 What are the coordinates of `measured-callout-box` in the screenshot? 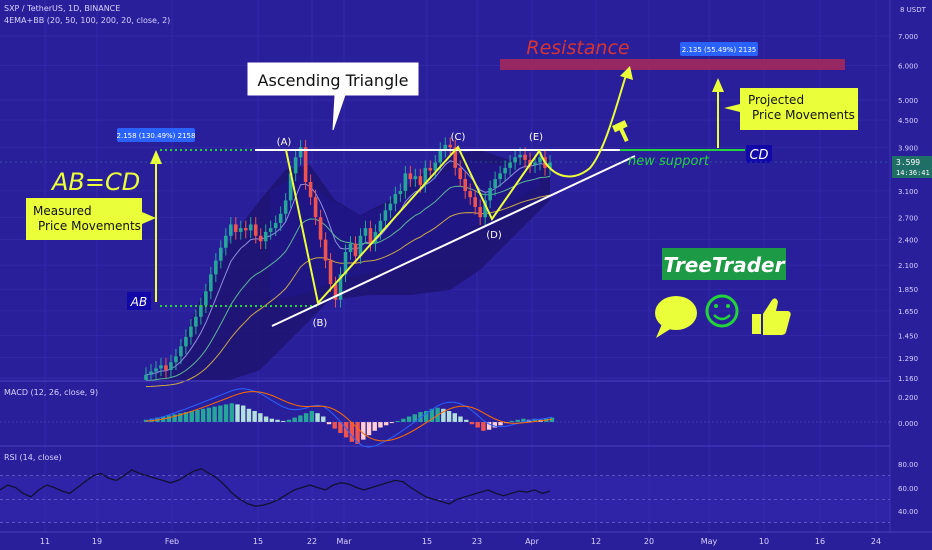 It's located at (91, 219).